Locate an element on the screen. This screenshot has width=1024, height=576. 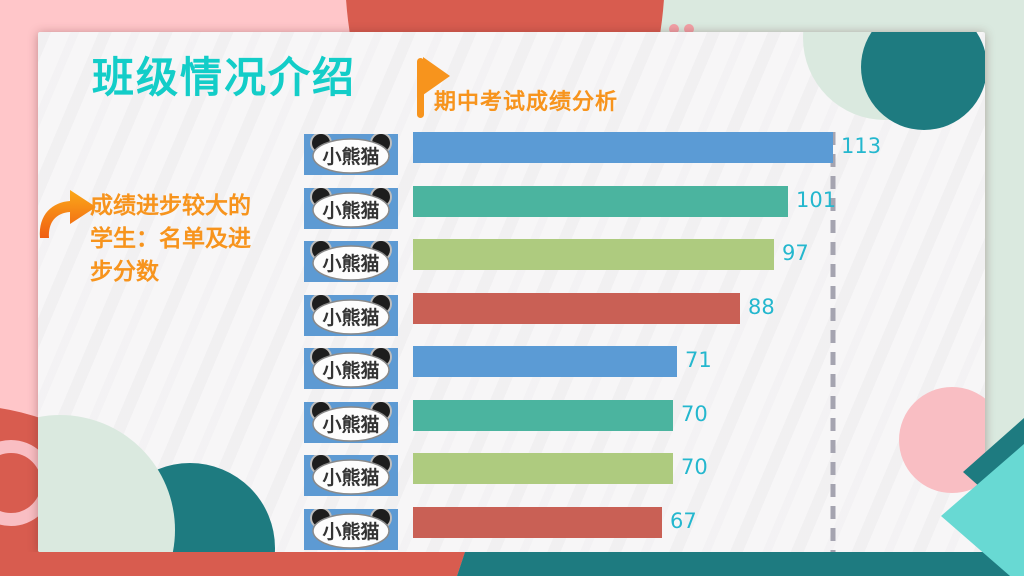
bar-value: 113 is located at coordinates (861, 146).